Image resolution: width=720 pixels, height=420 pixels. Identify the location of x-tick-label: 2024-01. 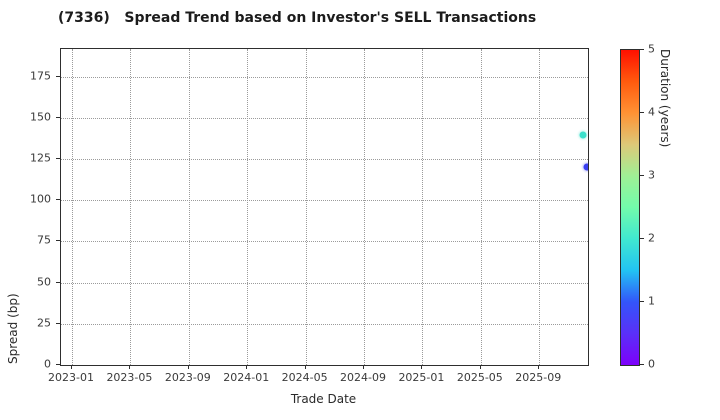
(246, 377).